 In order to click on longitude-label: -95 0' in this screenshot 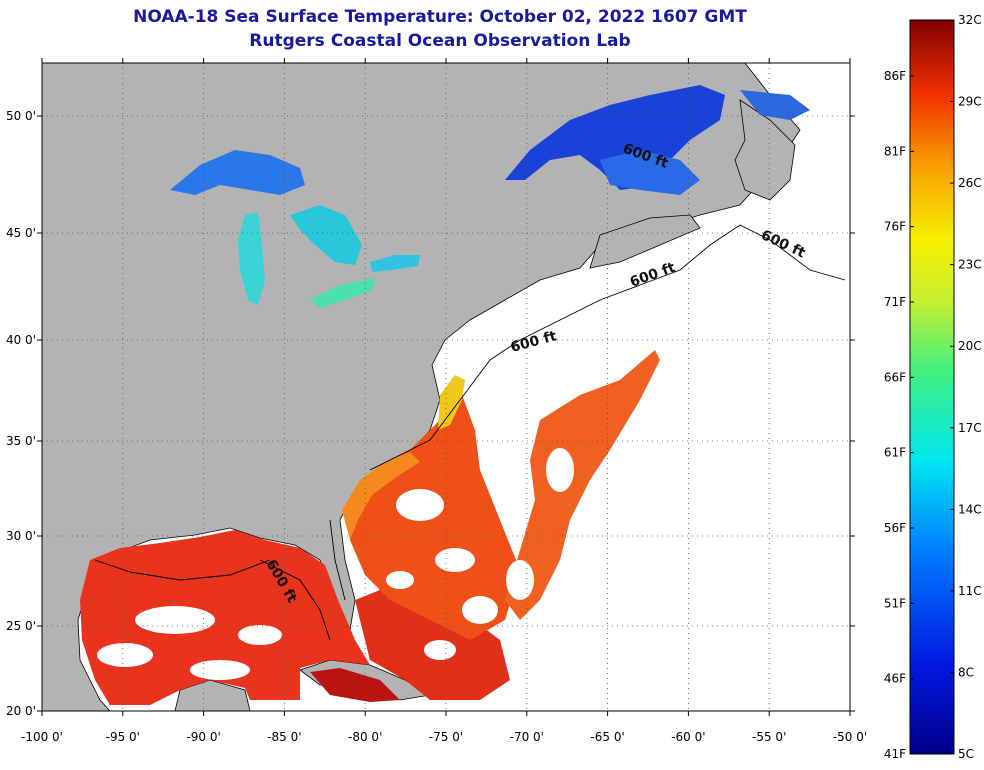, I will do `click(123, 737)`.